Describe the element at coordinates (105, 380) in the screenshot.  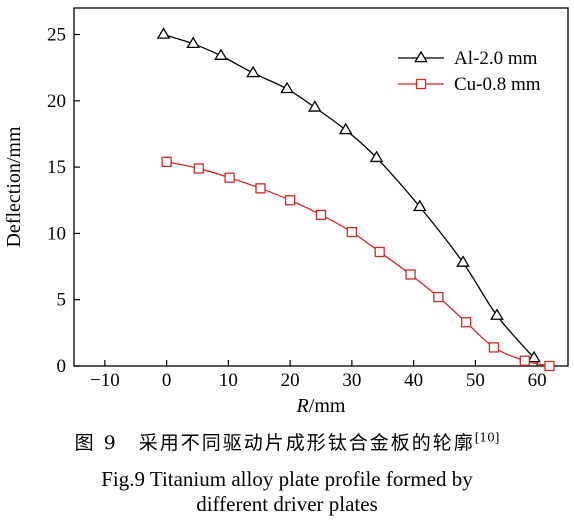
I see `x-tick-label: −10` at that location.